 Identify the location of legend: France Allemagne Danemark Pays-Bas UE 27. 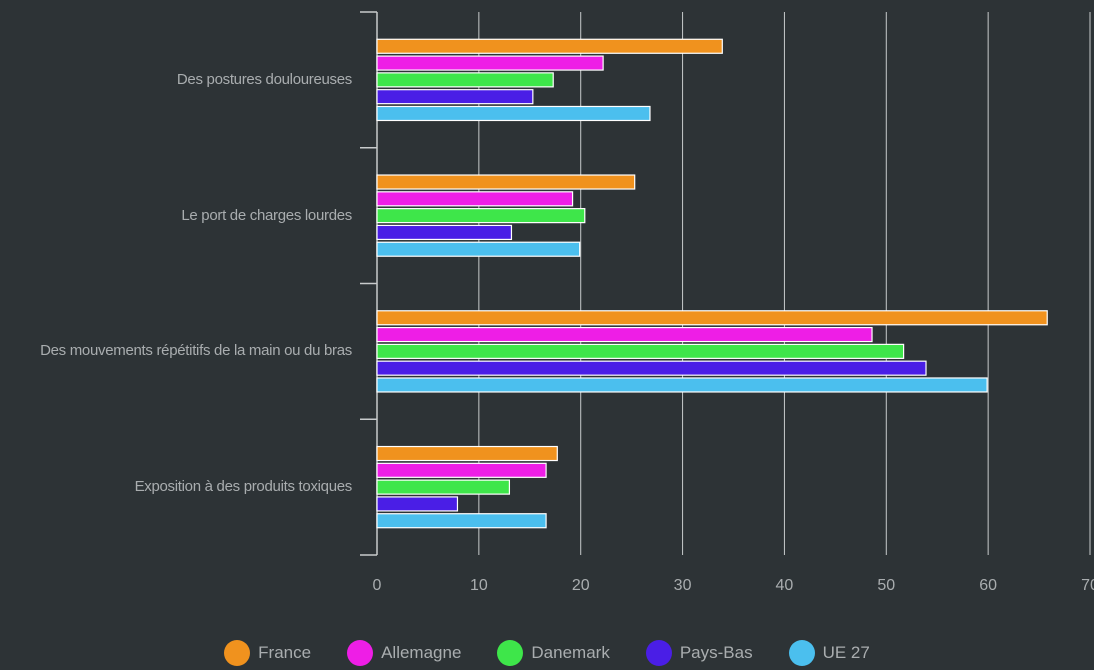
(547, 653).